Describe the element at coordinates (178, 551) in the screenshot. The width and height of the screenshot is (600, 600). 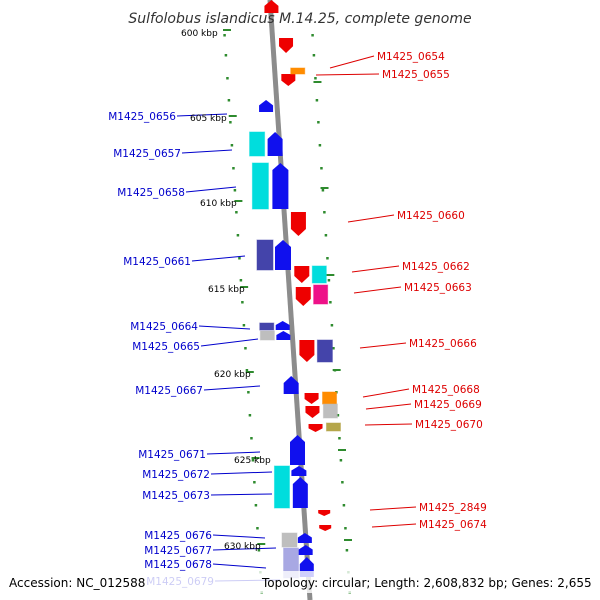
I see `gene-label-m1425_0677: M1425_0677` at that location.